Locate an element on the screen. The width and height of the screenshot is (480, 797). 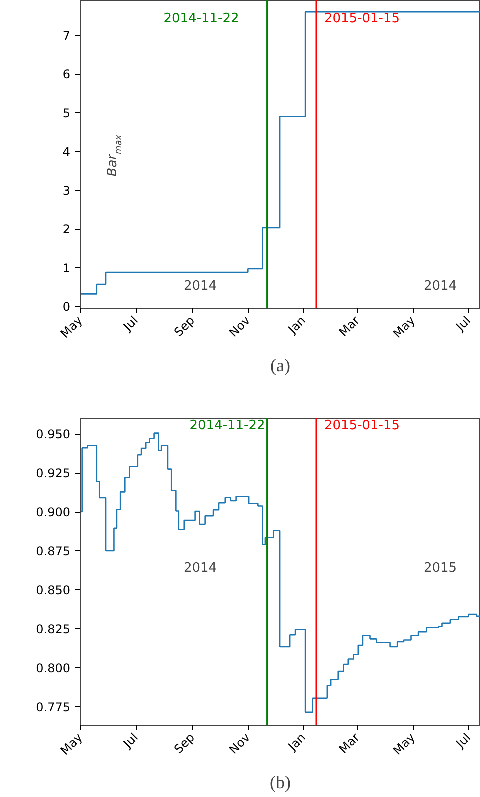
y-tick-label: 0.900 is located at coordinates (53, 513).